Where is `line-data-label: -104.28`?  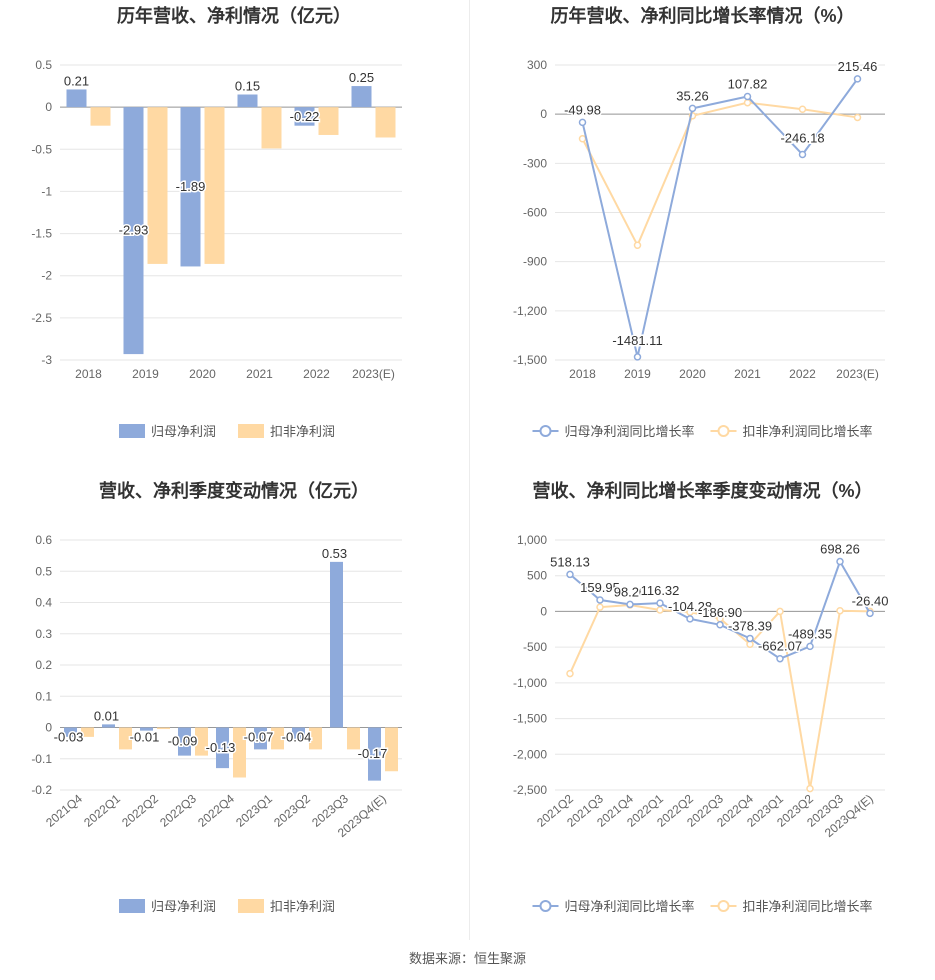 line-data-label: -104.28 is located at coordinates (690, 606).